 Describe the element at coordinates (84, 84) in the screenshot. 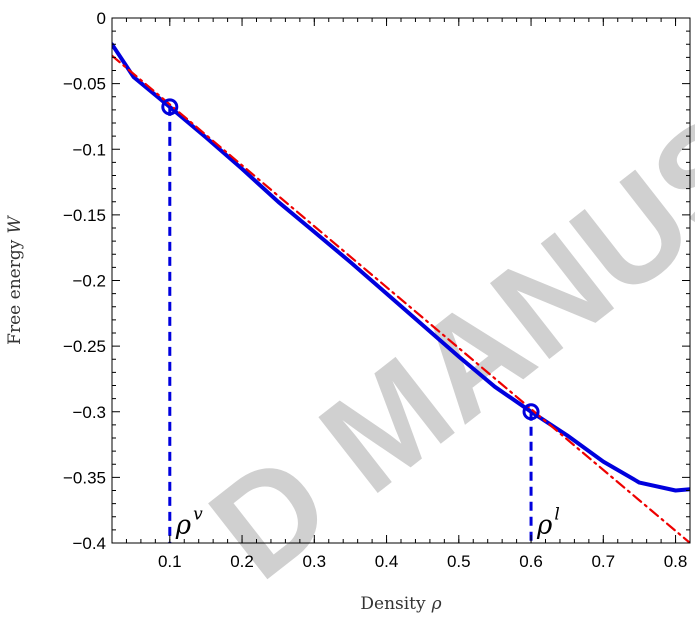

I see `y-tick-label: −0.05` at that location.